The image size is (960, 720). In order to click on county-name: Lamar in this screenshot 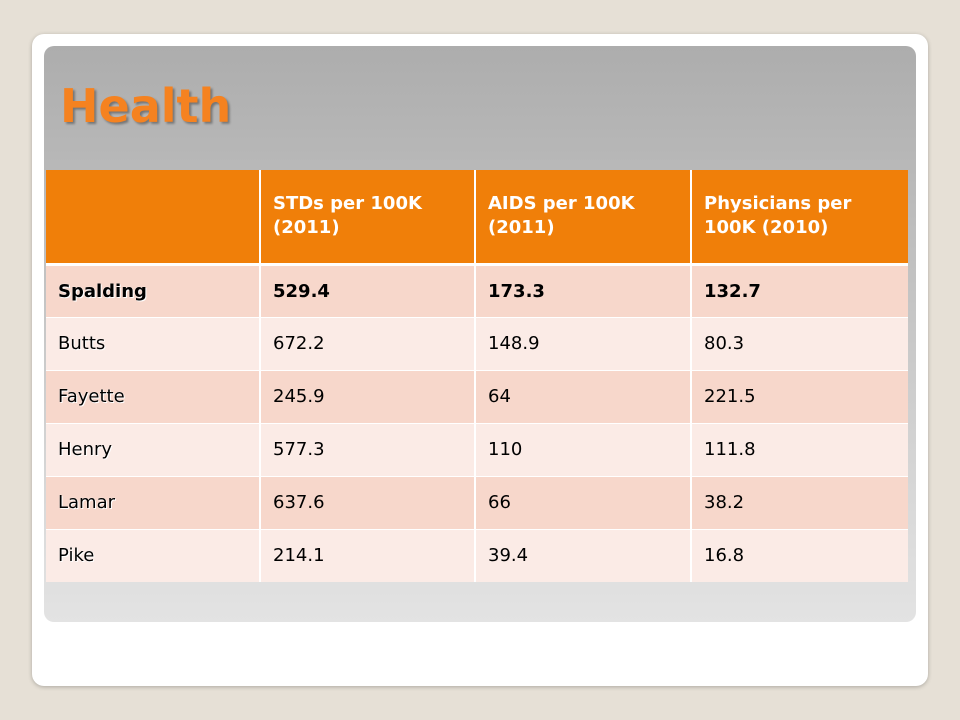, I will do `click(87, 502)`.